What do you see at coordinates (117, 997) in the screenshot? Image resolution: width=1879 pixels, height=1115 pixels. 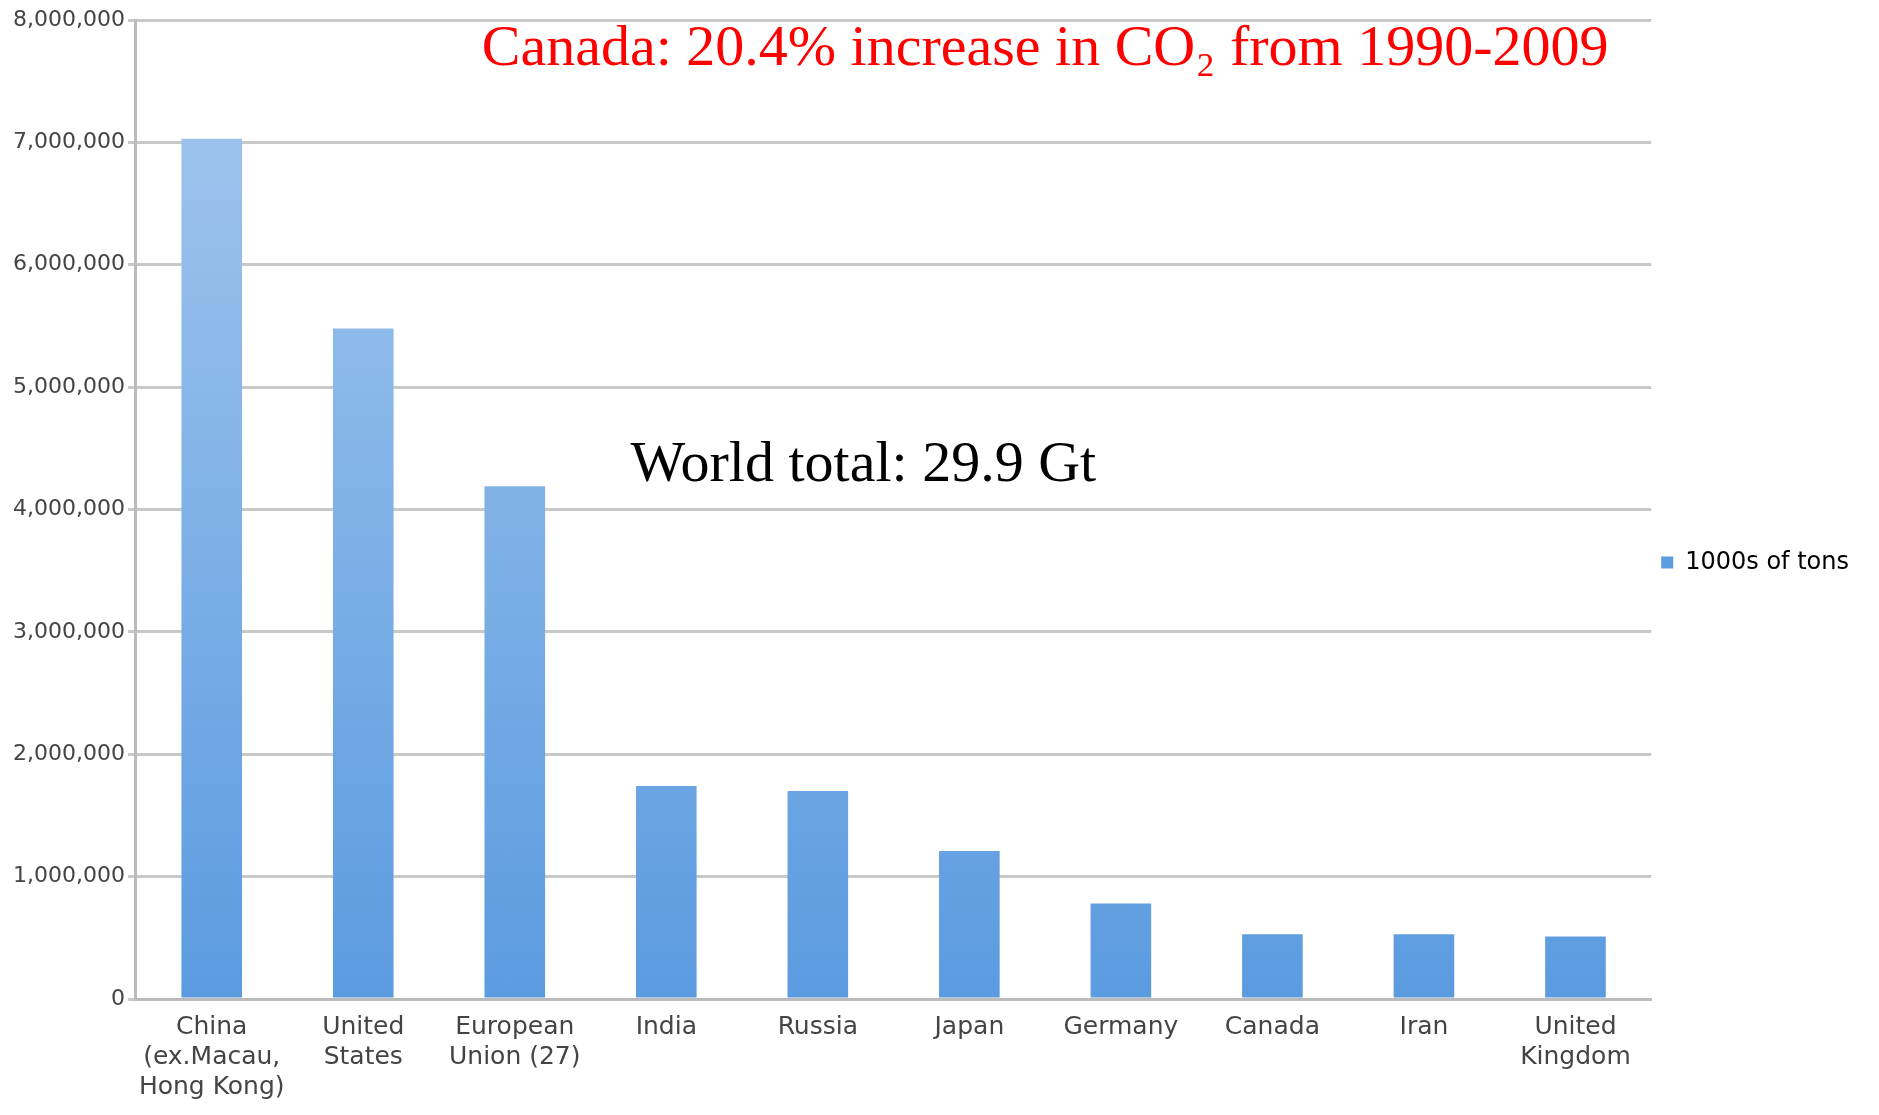 I see `y-tick-label: 0` at bounding box center [117, 997].